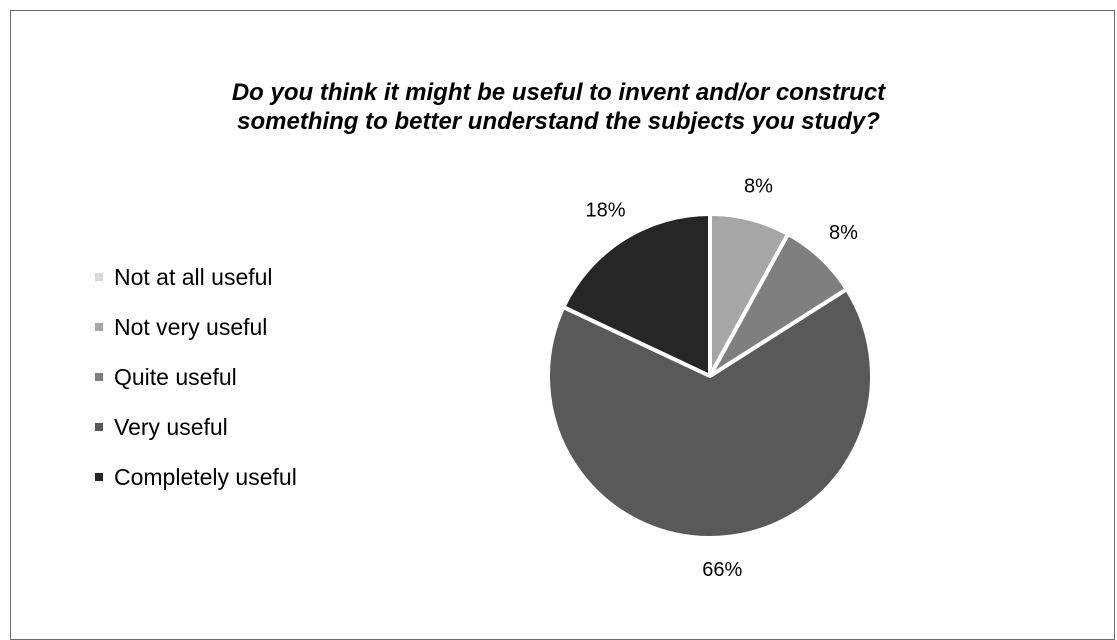  I want to click on legend-item-completely-useful: Completely useful, so click(196, 477).